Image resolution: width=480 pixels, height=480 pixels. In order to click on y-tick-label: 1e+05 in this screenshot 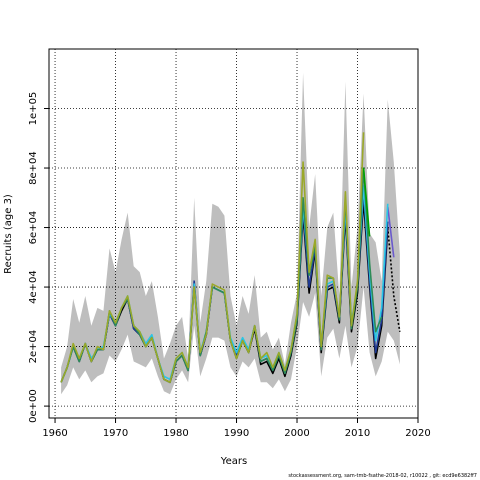, I will do `click(33, 109)`.